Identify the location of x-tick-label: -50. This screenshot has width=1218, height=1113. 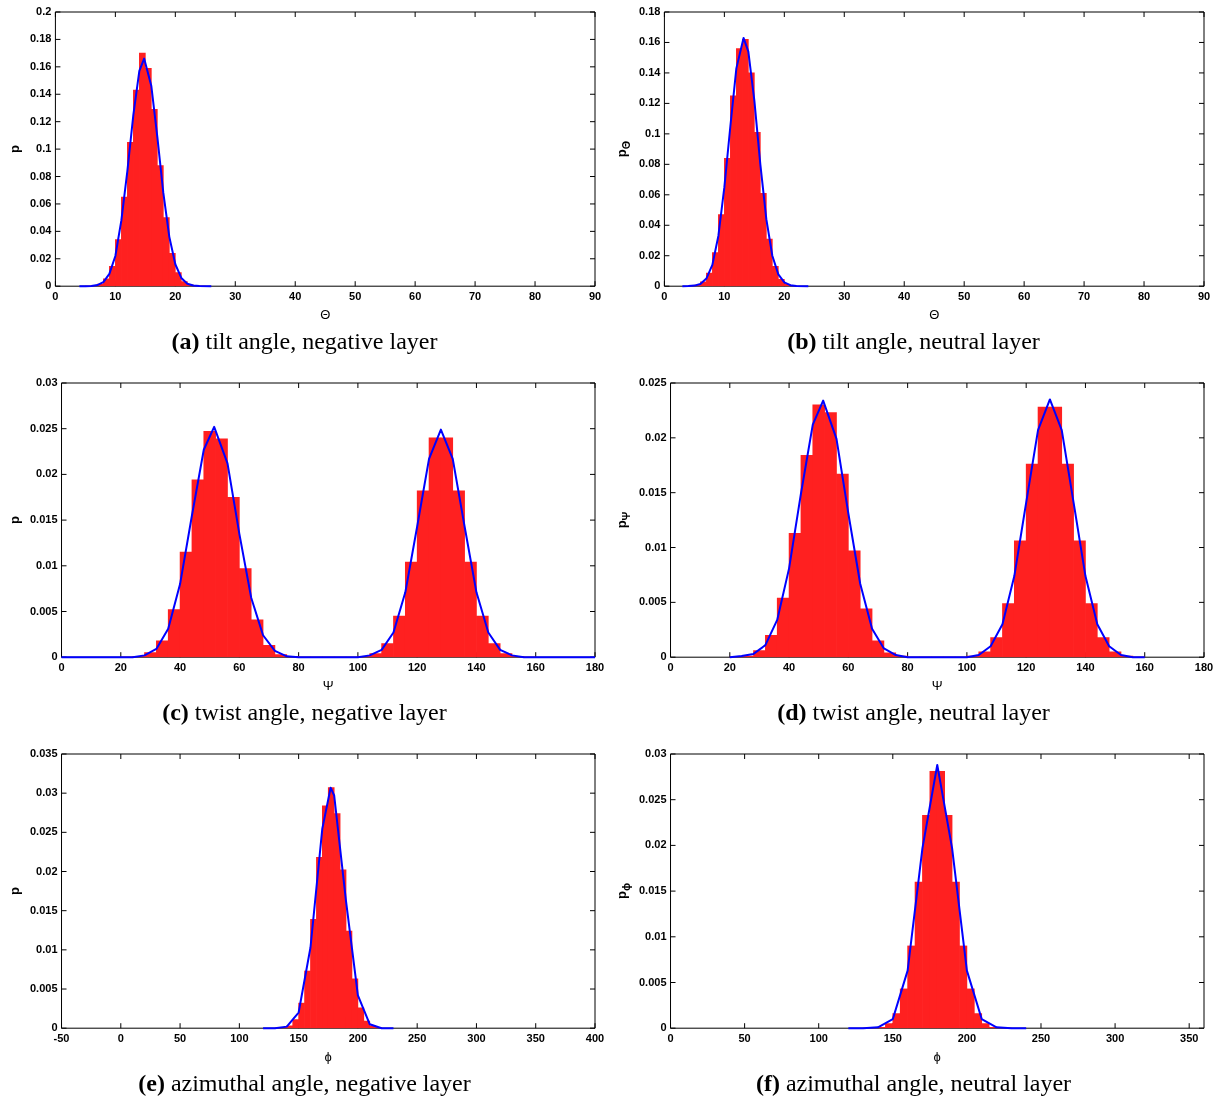
(61, 1037).